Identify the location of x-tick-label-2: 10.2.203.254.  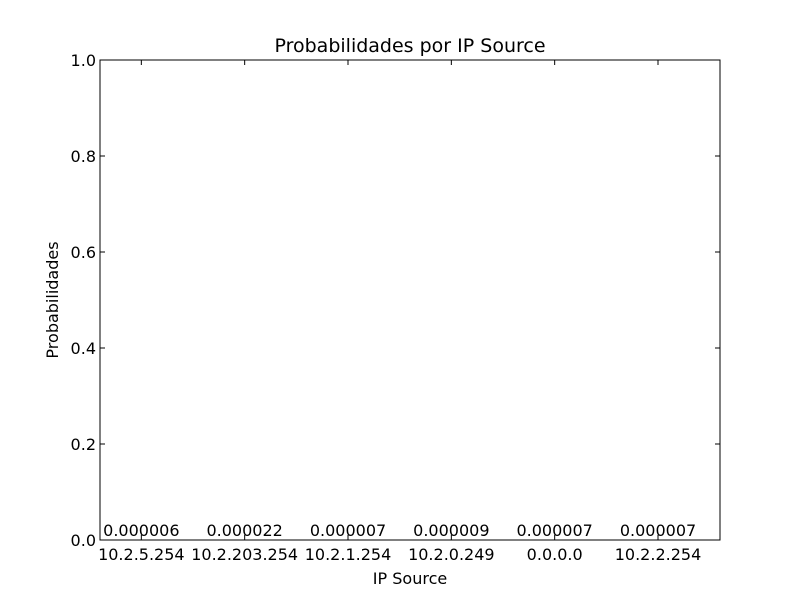
(244, 554).